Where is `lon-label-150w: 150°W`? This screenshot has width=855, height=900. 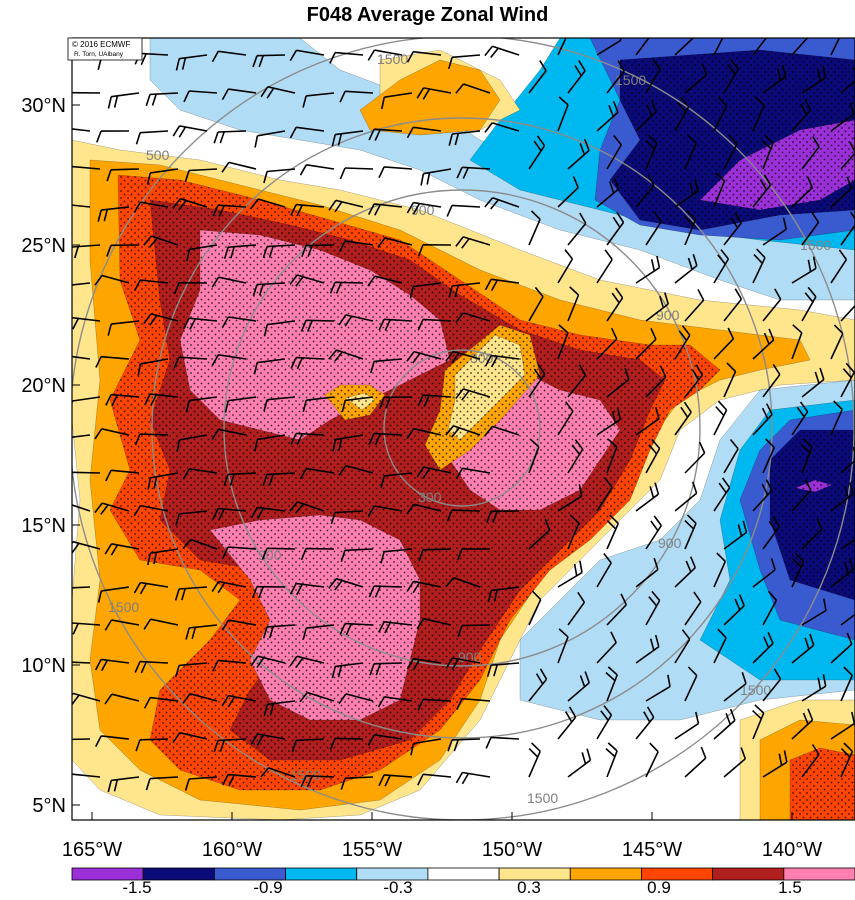 lon-label-150w: 150°W is located at coordinates (512, 850).